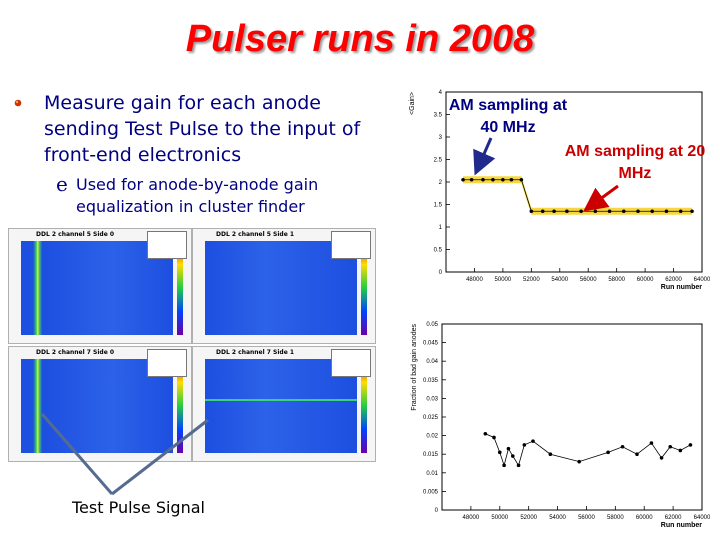 This screenshot has height=540, width=720. Describe the element at coordinates (441, 138) in the screenshot. I see `y-tick-label: 3` at that location.